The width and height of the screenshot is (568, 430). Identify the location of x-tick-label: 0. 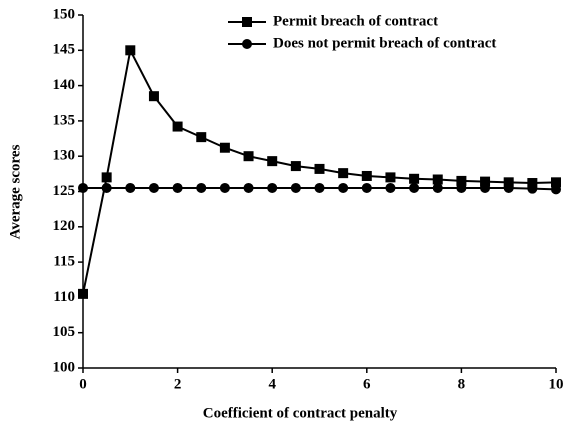
(83, 384).